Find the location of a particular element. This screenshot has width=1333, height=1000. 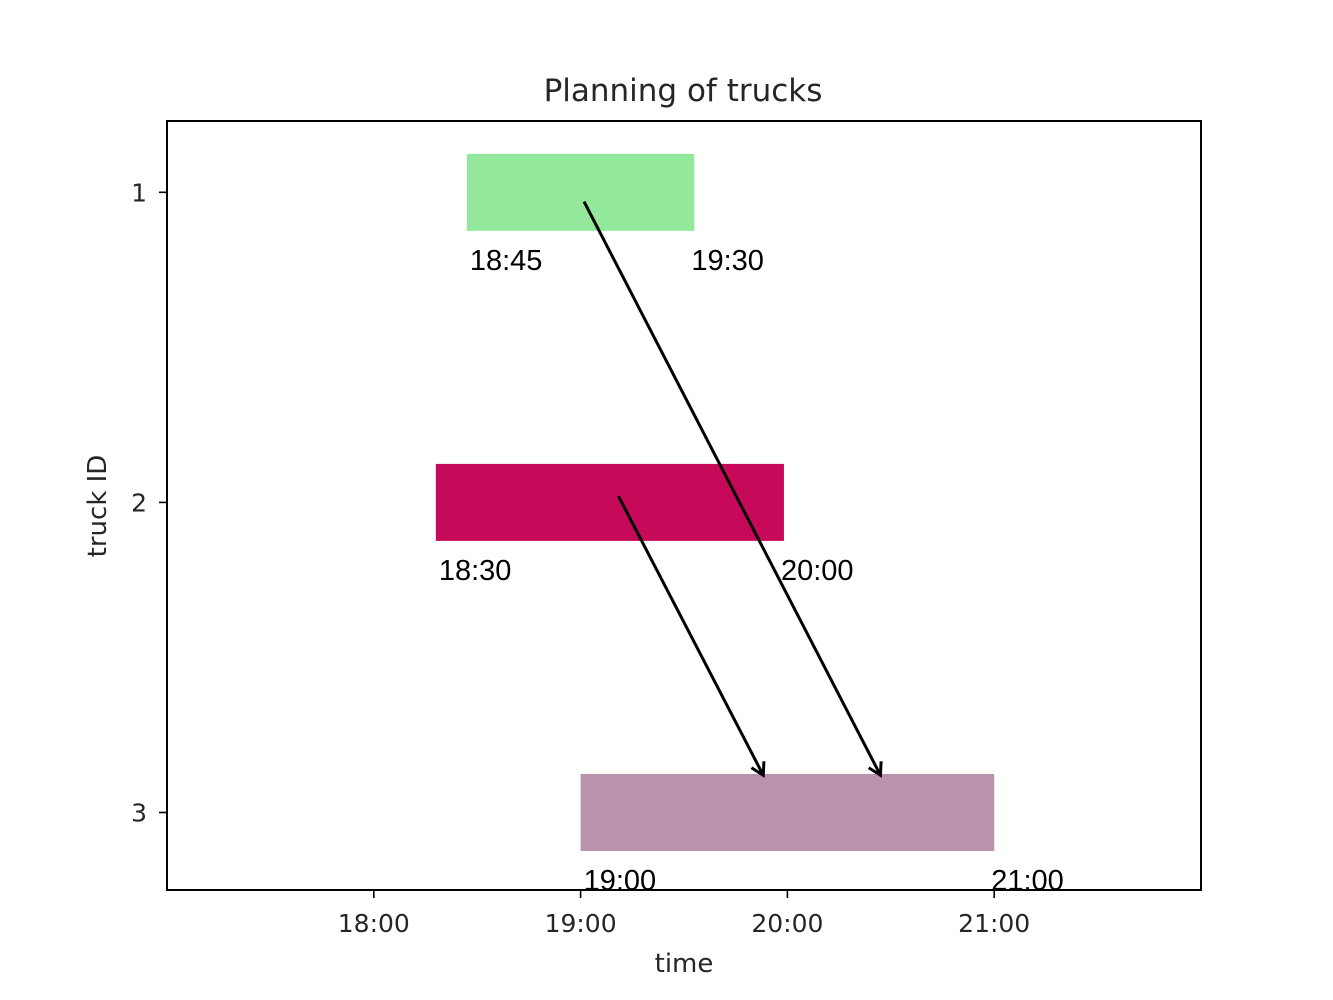

bar-end-label: 20:00 is located at coordinates (817, 571).